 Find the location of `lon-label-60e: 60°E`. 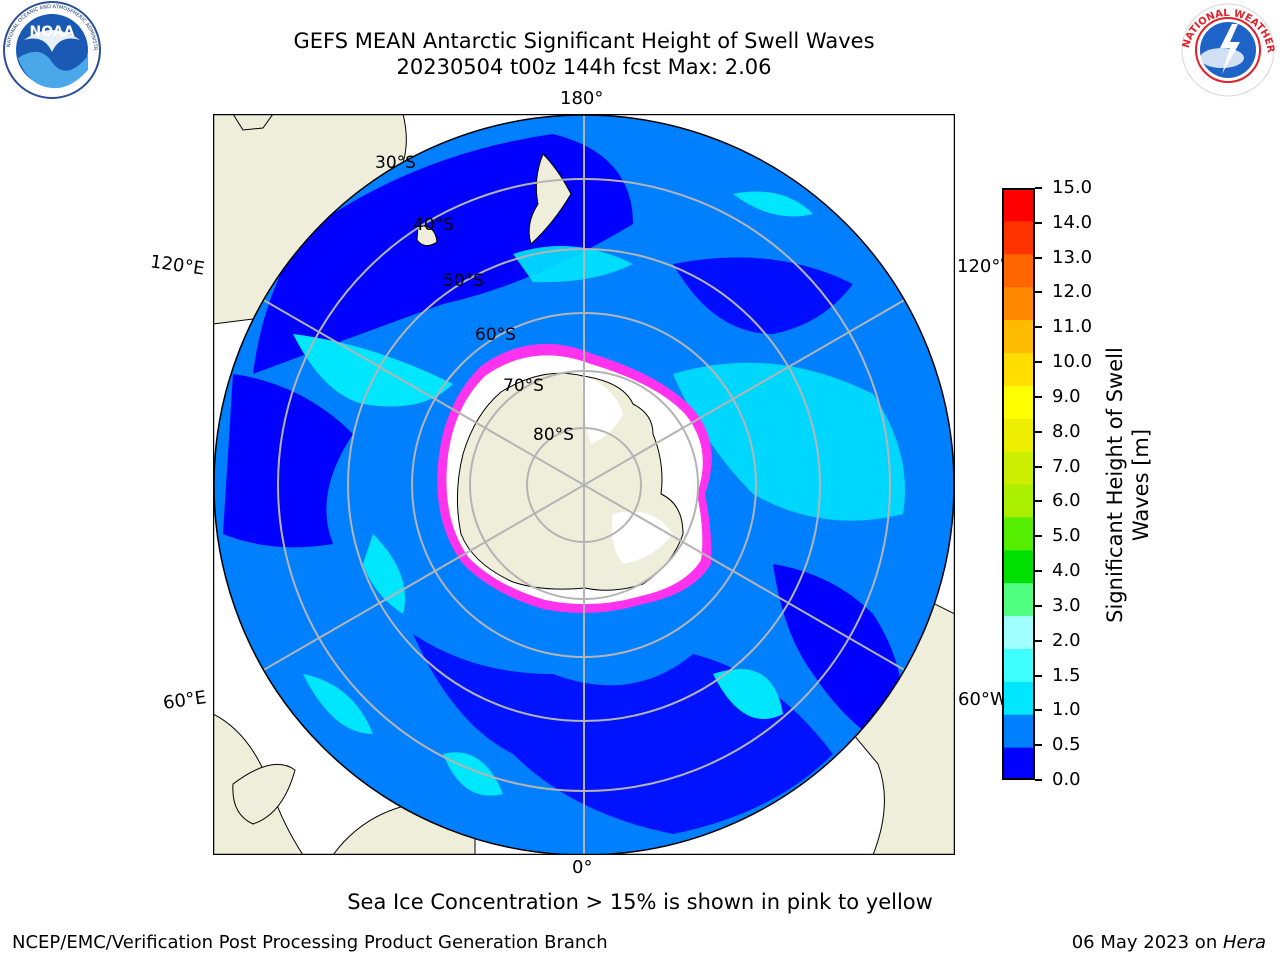

lon-label-60e: 60°E is located at coordinates (184, 700).